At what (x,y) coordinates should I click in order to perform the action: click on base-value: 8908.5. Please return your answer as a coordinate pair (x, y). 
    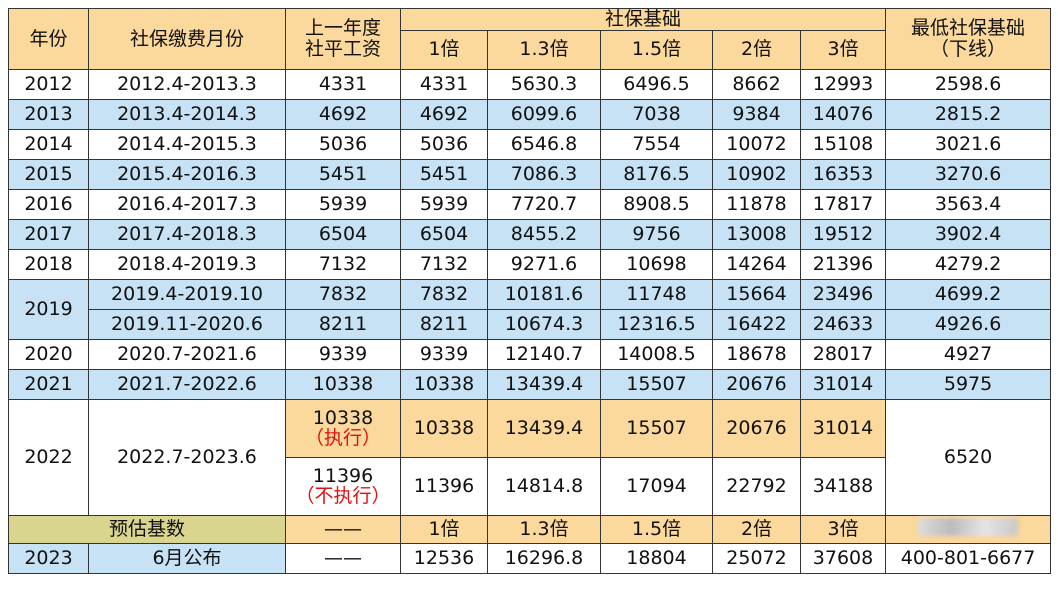
    Looking at the image, I should click on (656, 204).